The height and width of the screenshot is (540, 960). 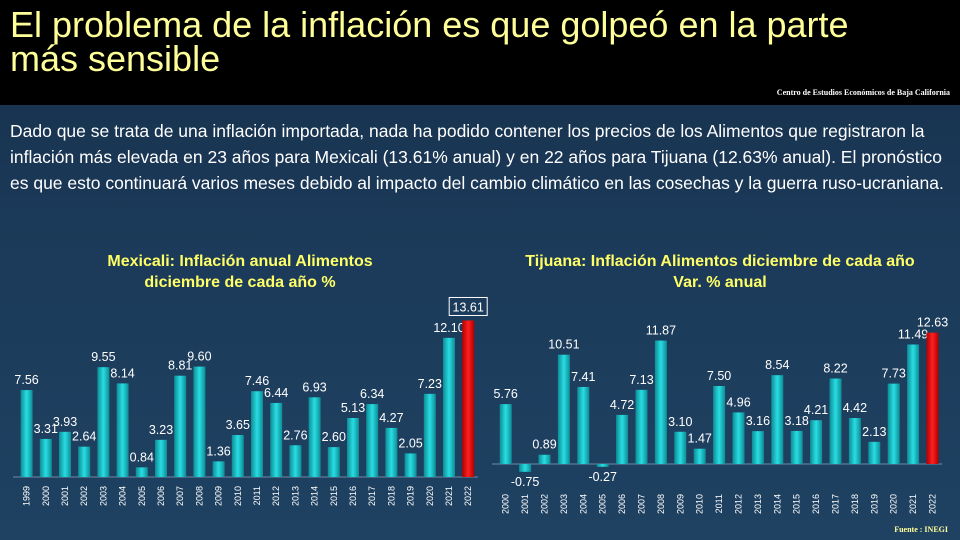 What do you see at coordinates (218, 469) in the screenshot?
I see `mexicali-bar-2009` at bounding box center [218, 469].